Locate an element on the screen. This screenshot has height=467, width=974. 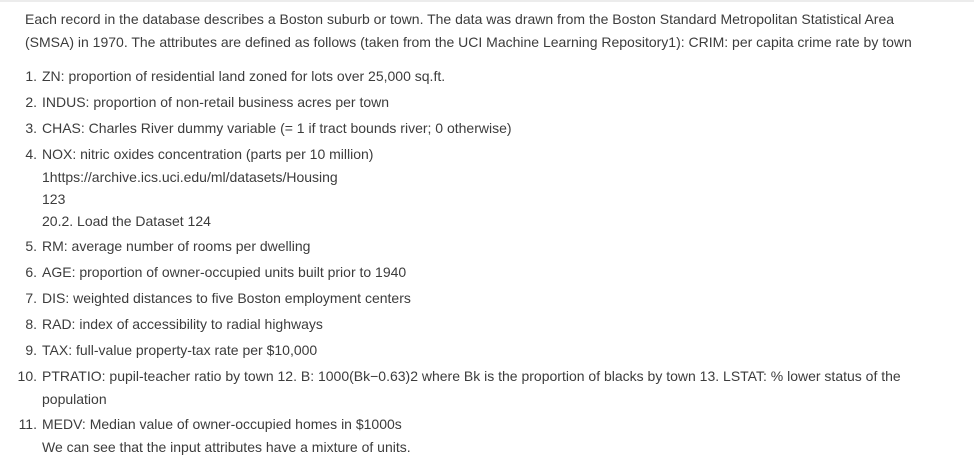
list-number: 3. is located at coordinates (31, 128).